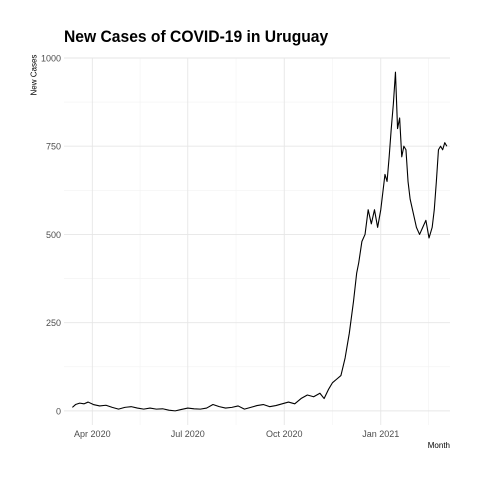 The width and height of the screenshot is (480, 480). Describe the element at coordinates (53, 235) in the screenshot. I see `y-tick-label: 500` at that location.